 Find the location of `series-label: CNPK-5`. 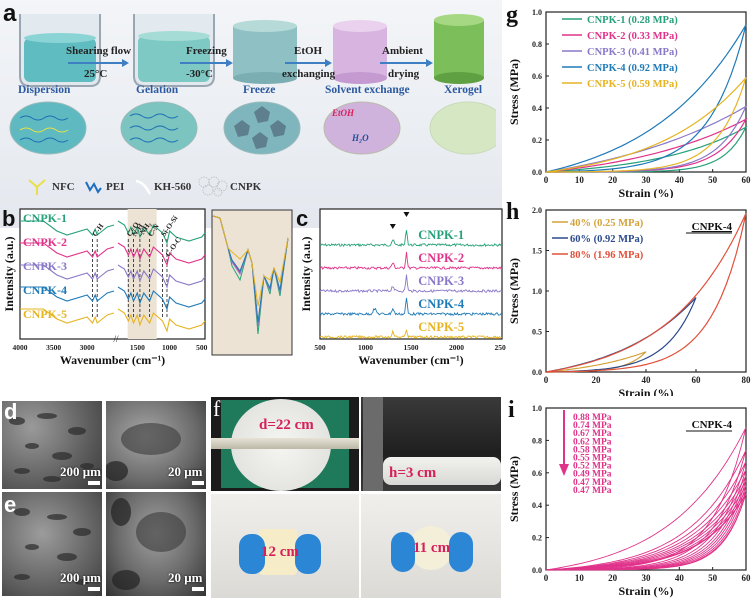

series-label: CNPK-5 is located at coordinates (45, 314).